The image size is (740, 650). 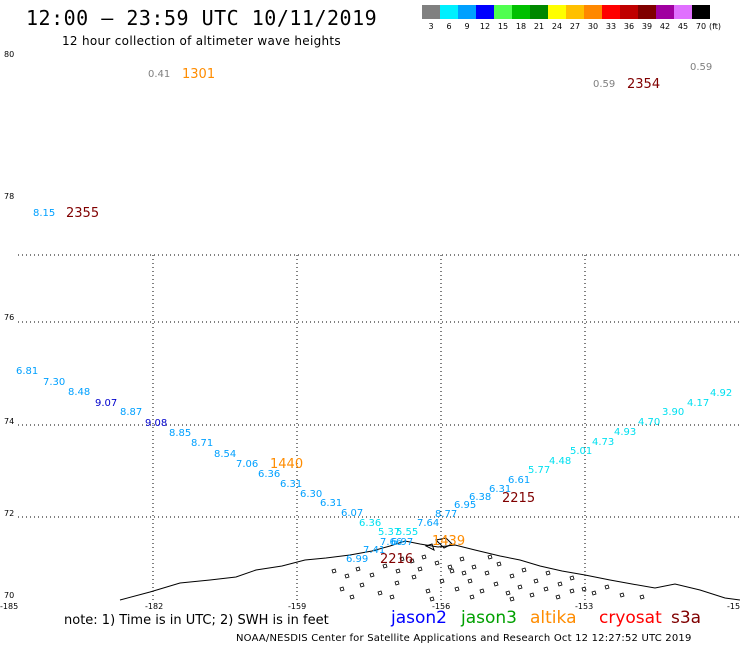 What do you see at coordinates (449, 26) in the screenshot?
I see `colorbar-label: 6` at bounding box center [449, 26].